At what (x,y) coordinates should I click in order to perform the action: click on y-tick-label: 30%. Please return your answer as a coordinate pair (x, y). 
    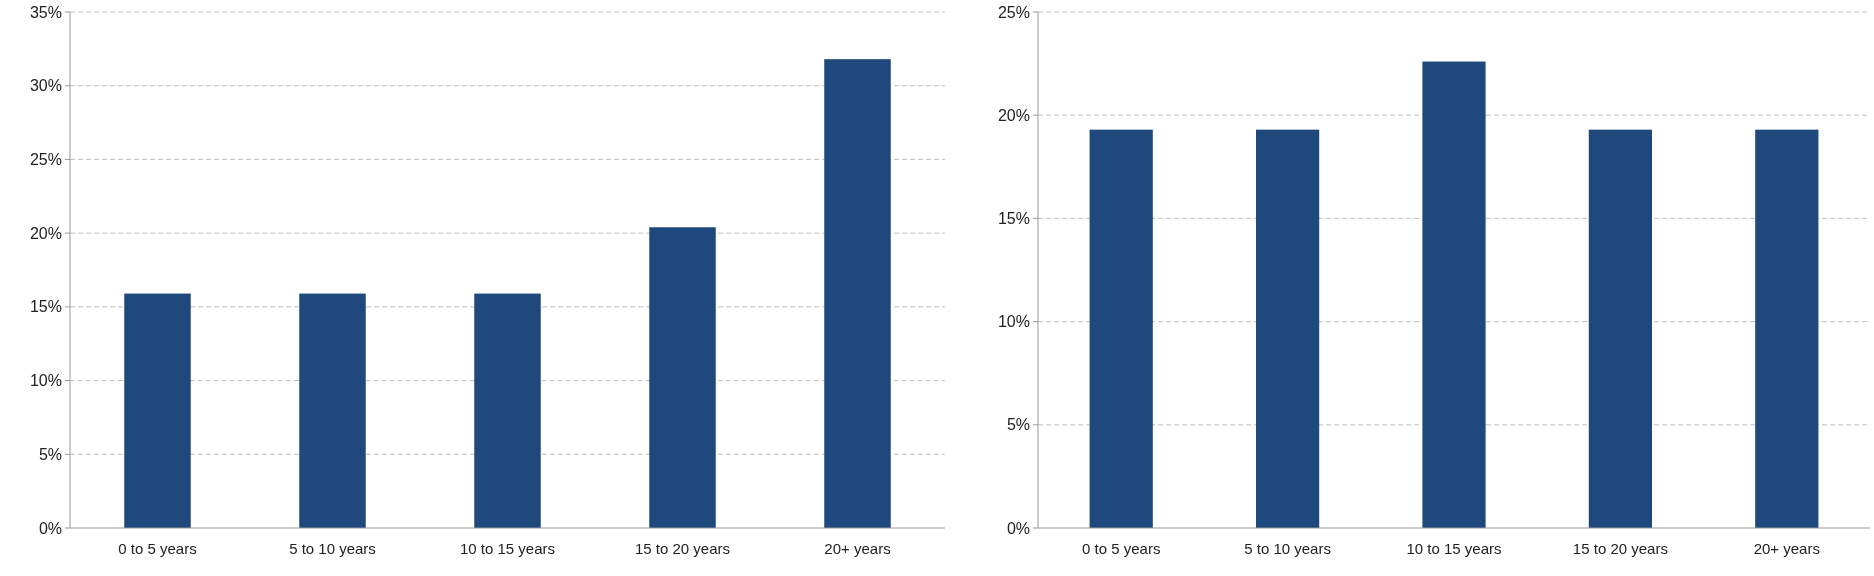
    Looking at the image, I should click on (45, 86).